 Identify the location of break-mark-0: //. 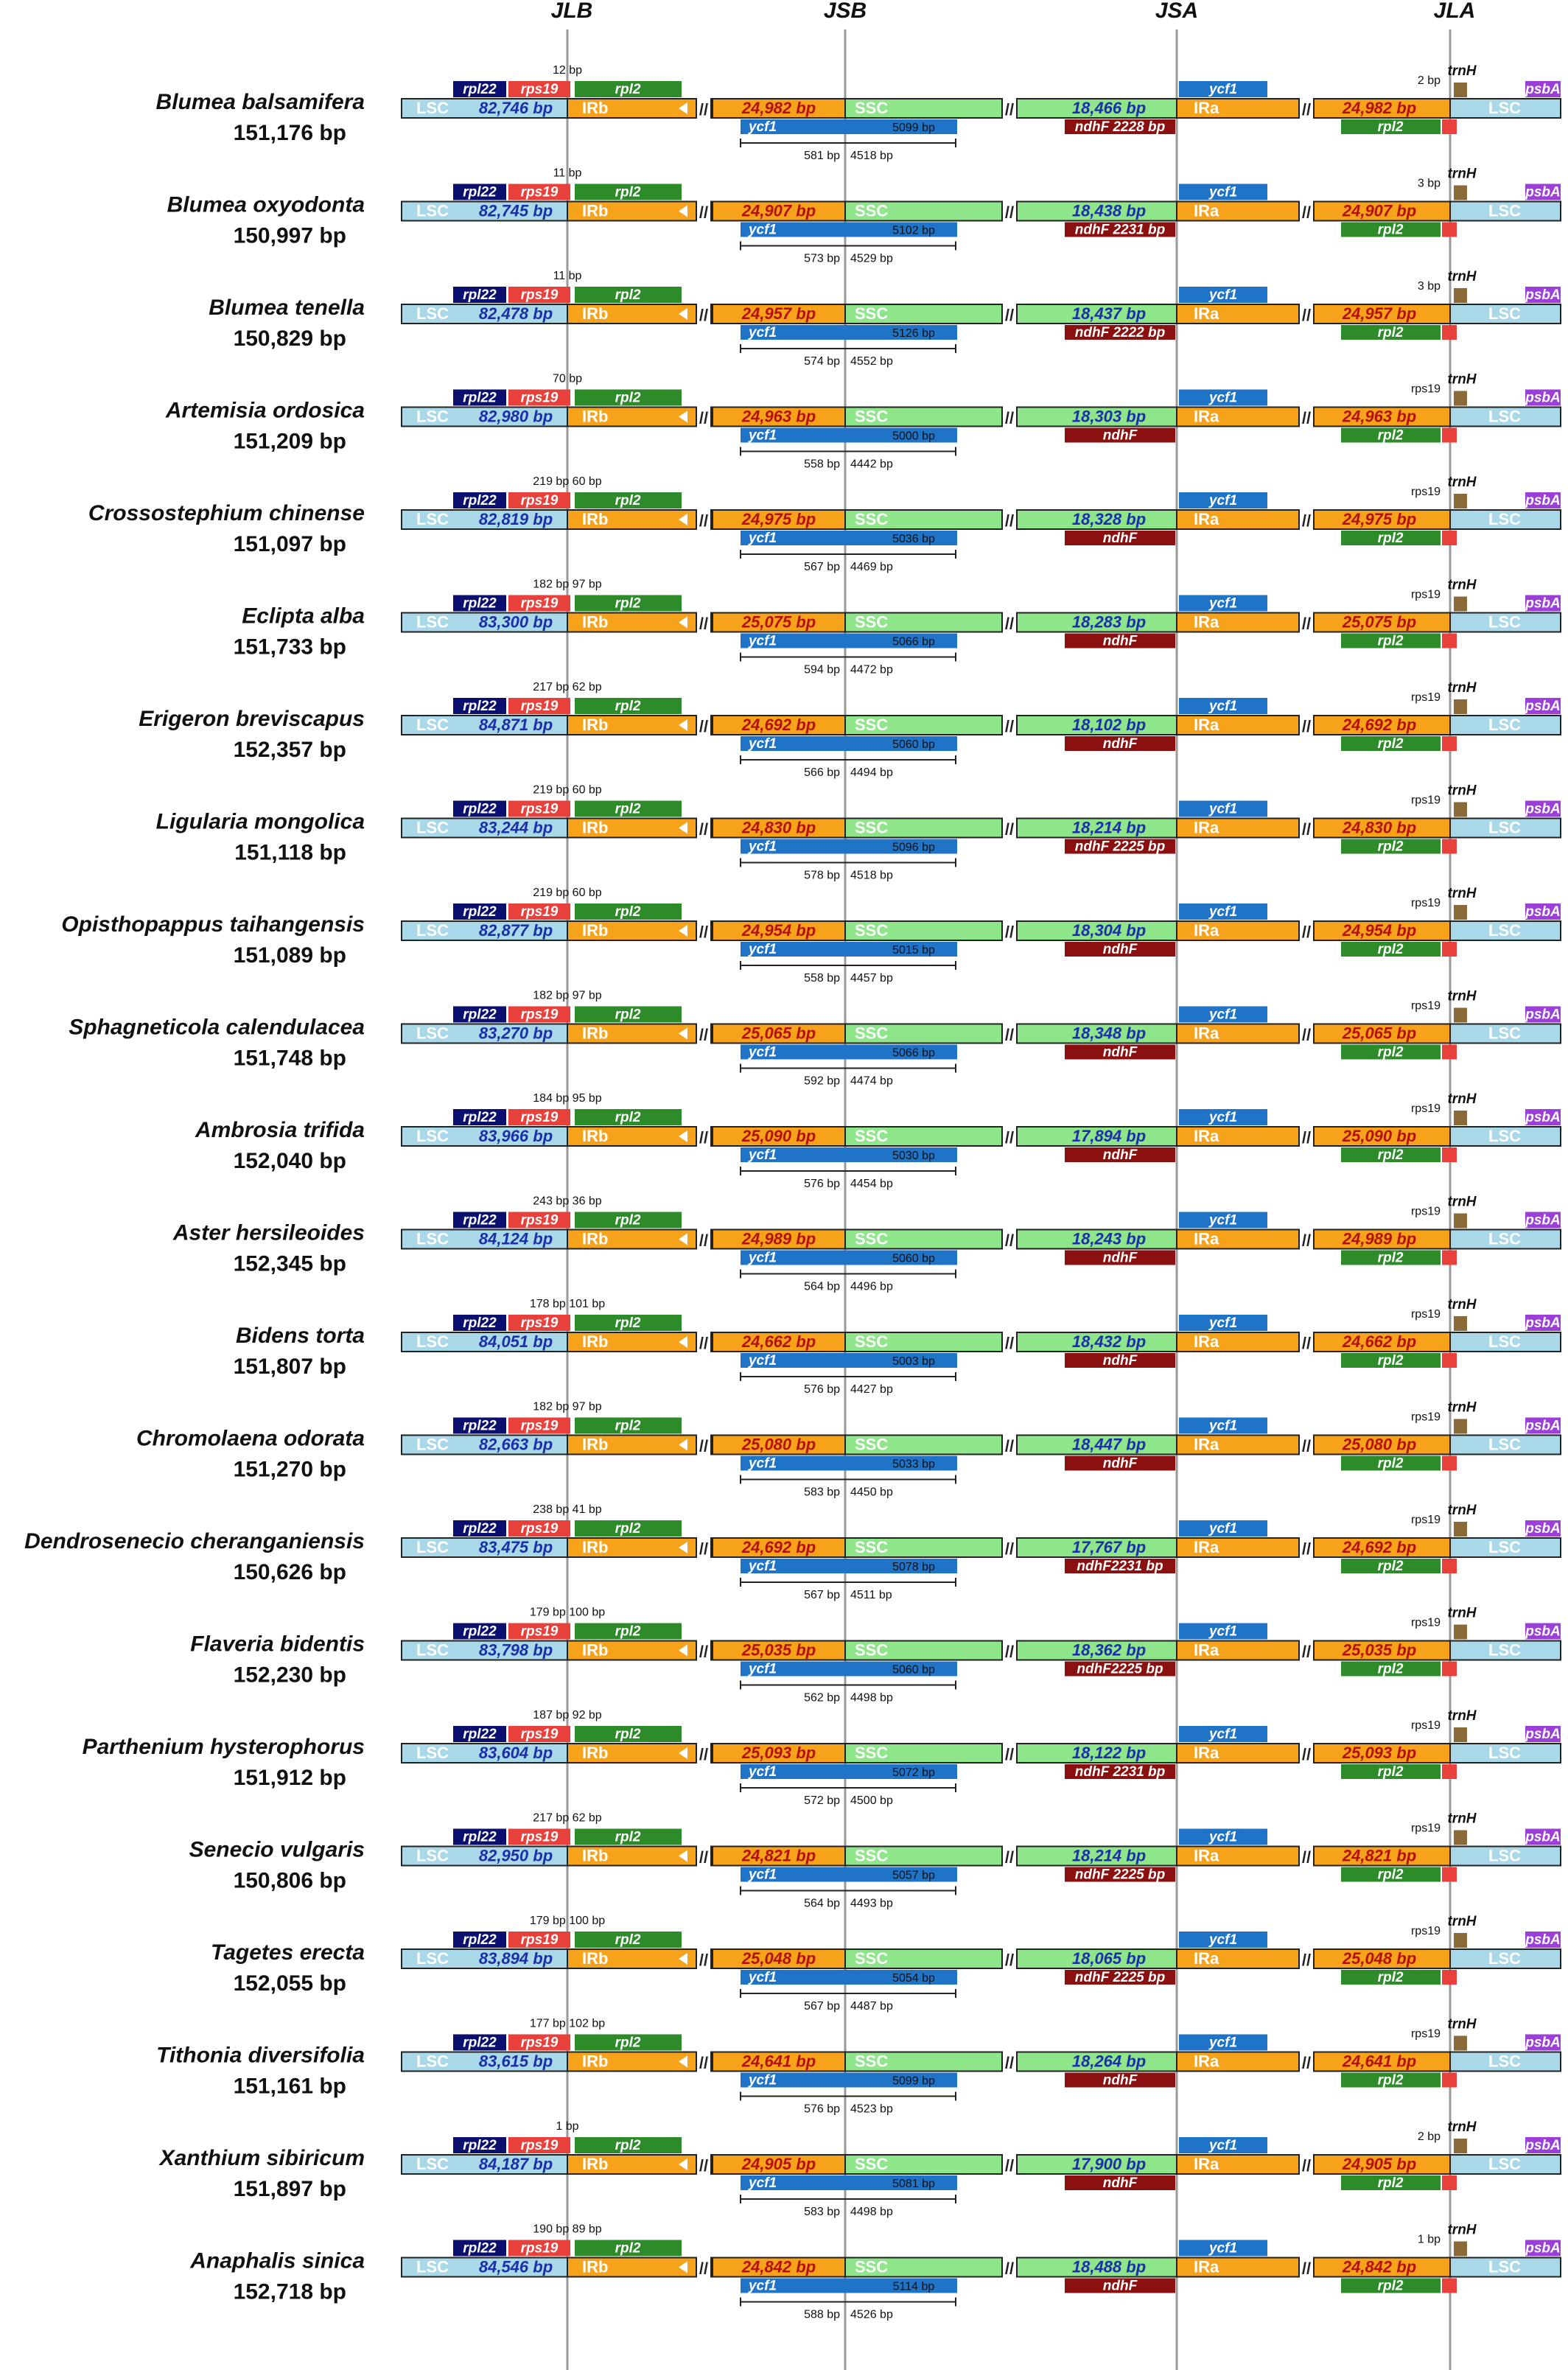
(703, 1652).